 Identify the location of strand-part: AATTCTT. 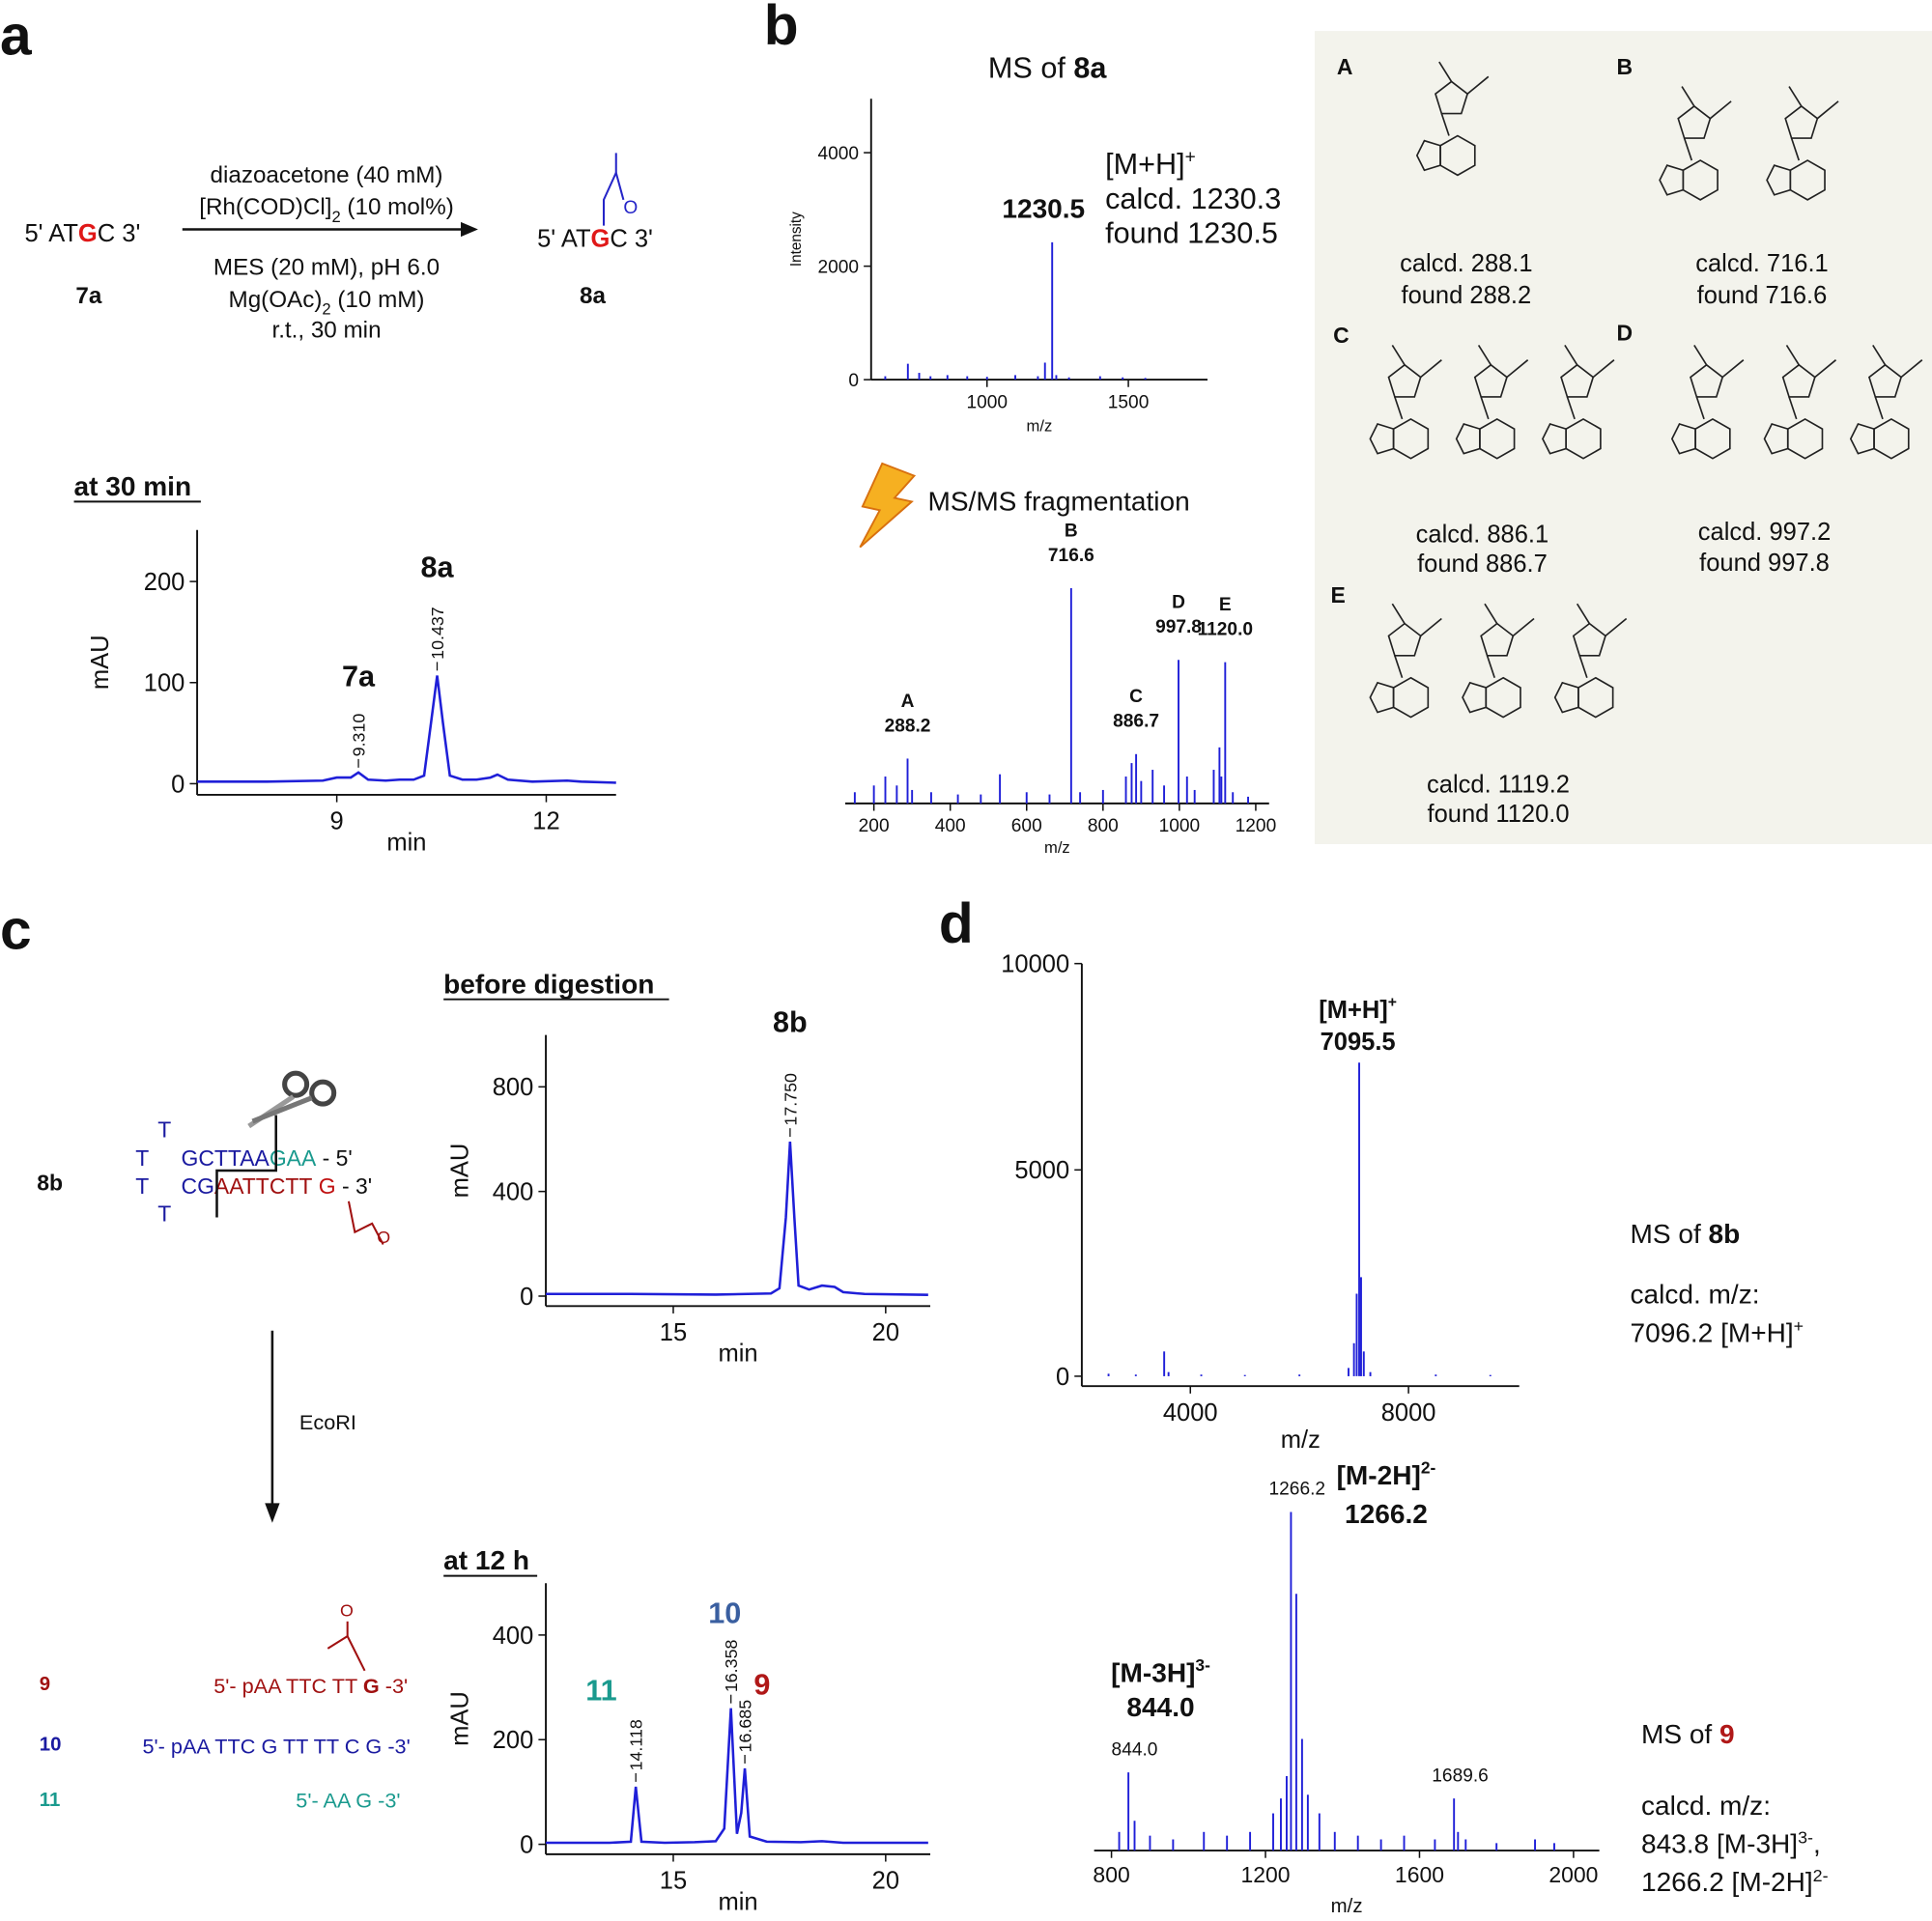
(263, 1186).